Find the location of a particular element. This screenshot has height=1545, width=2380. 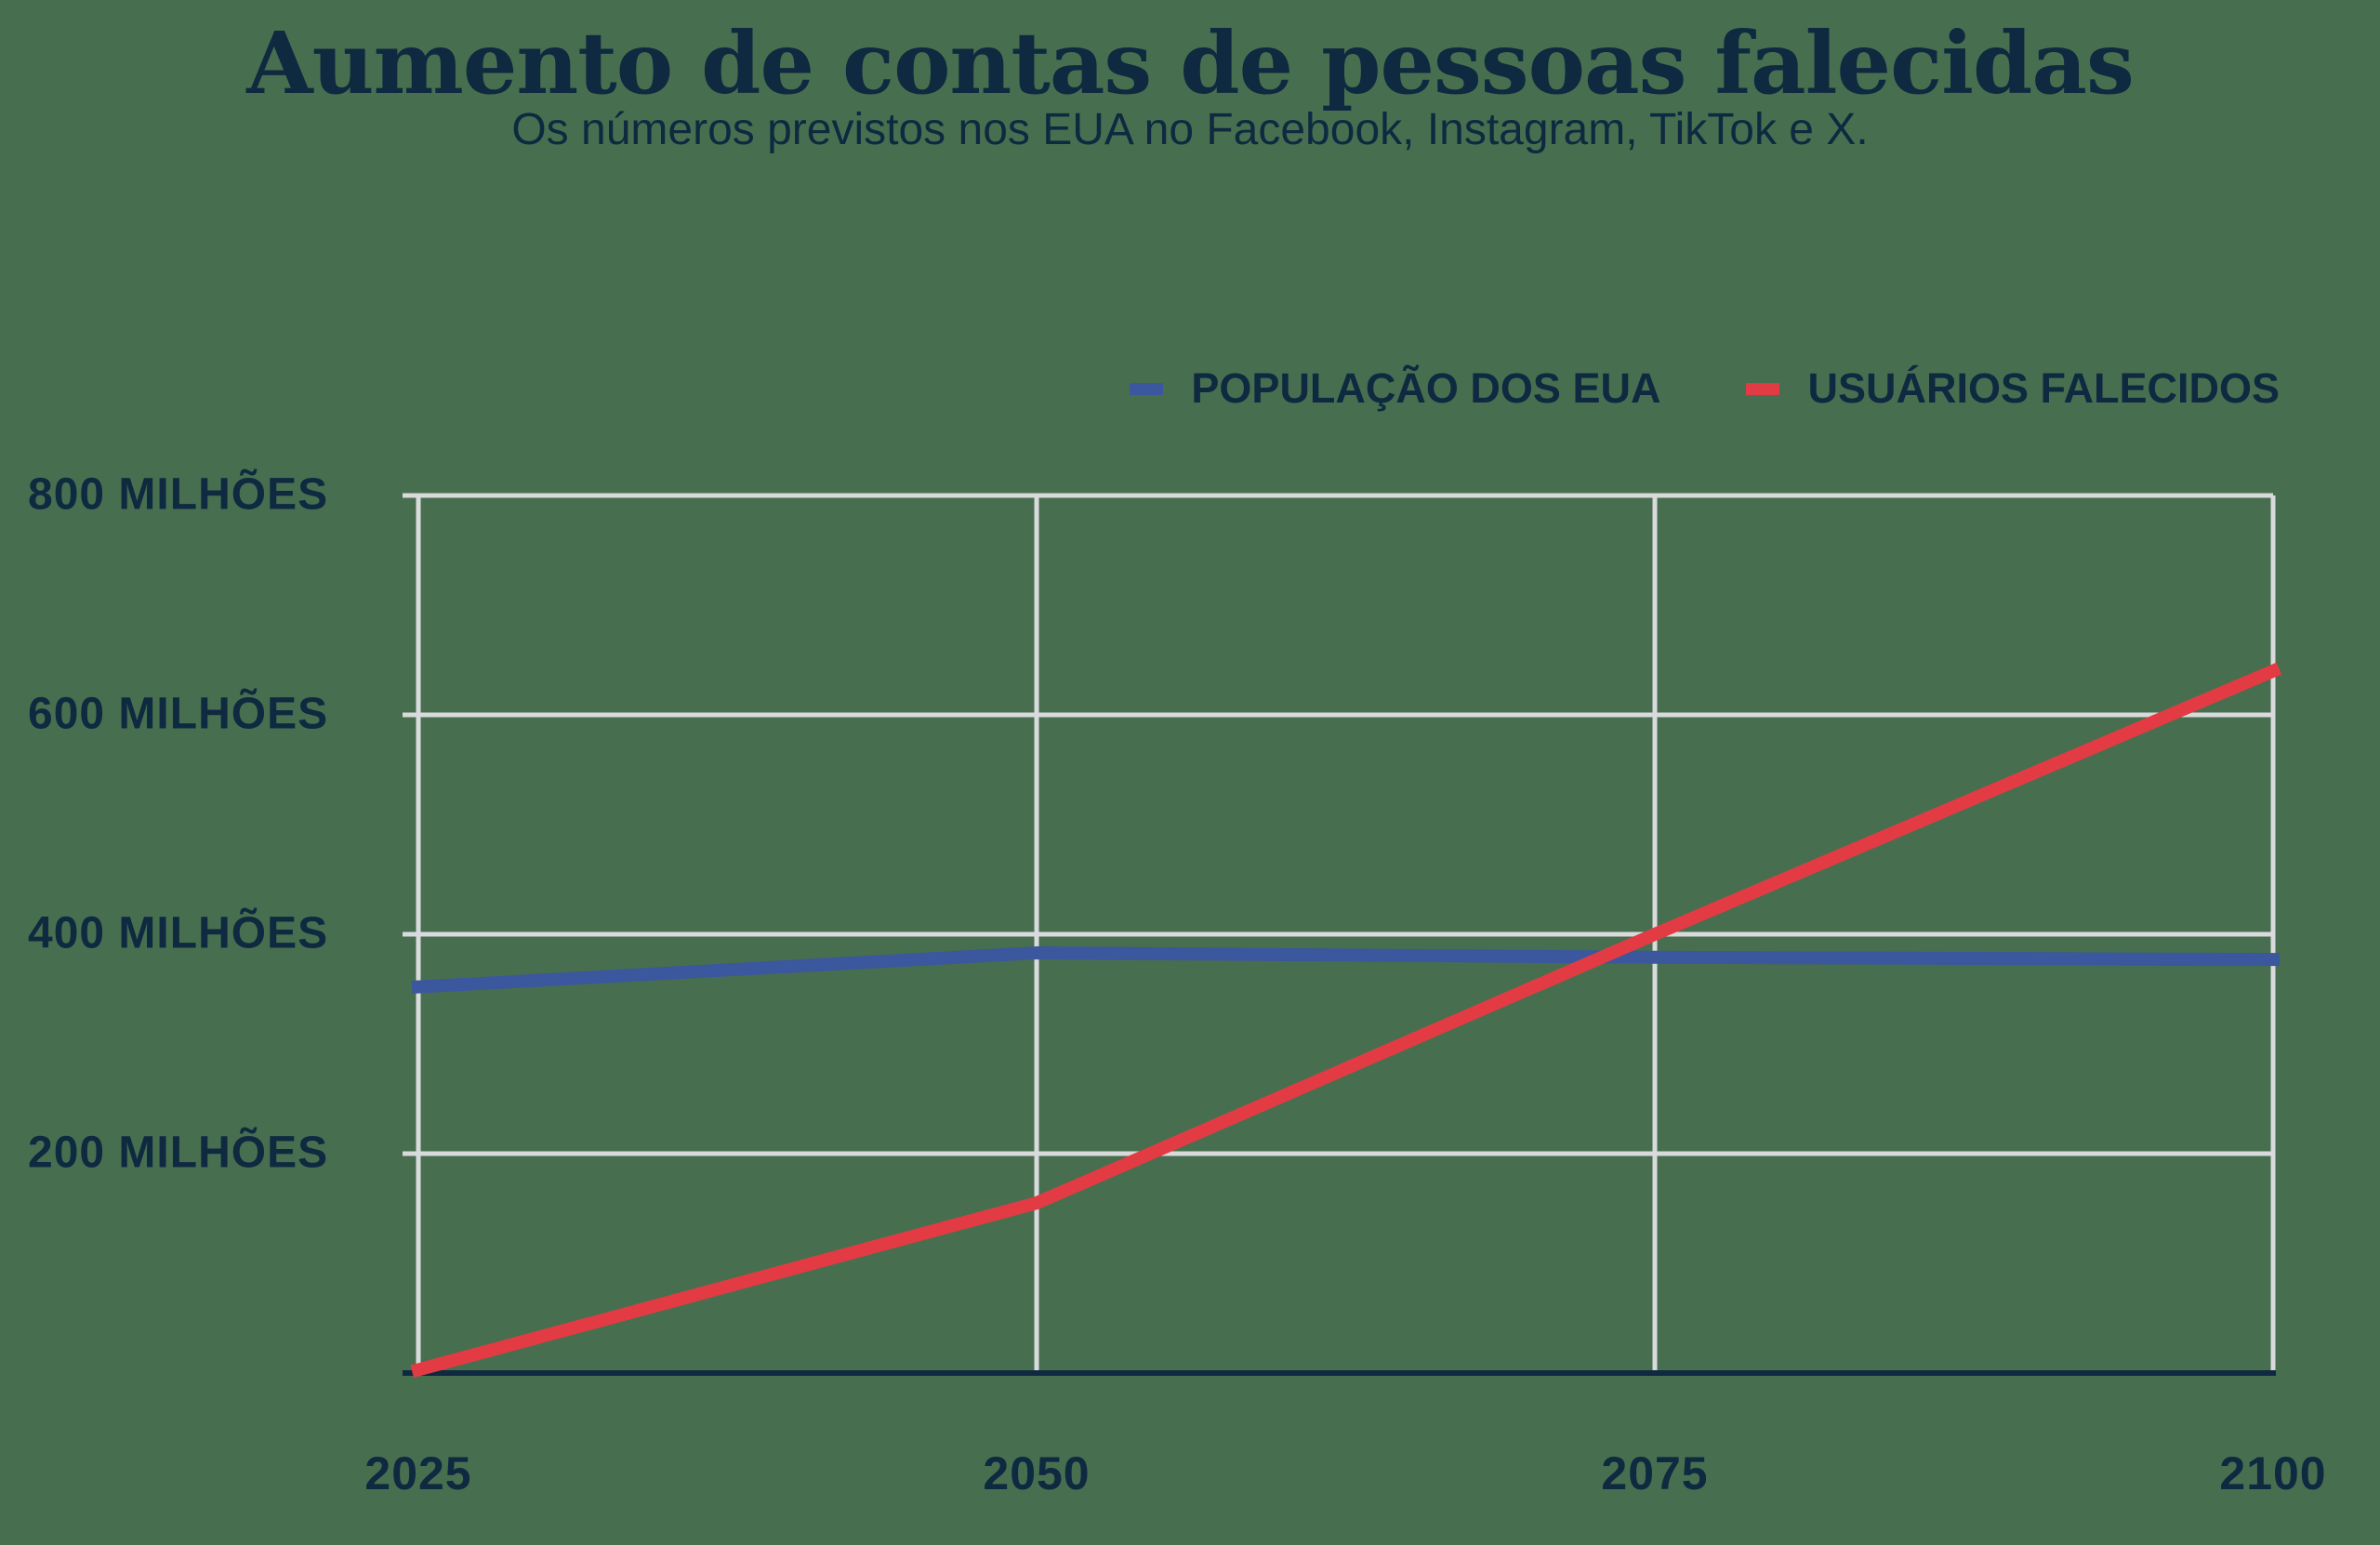

legend: POPULAÇÃO DOS EUA USUÁRIOS FALECIDOS is located at coordinates (1705, 389).